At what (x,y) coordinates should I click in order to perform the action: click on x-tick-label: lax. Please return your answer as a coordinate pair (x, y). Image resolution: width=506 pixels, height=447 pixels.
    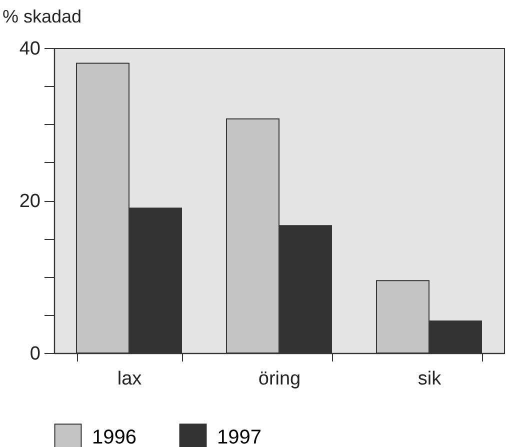
    Looking at the image, I should click on (129, 379).